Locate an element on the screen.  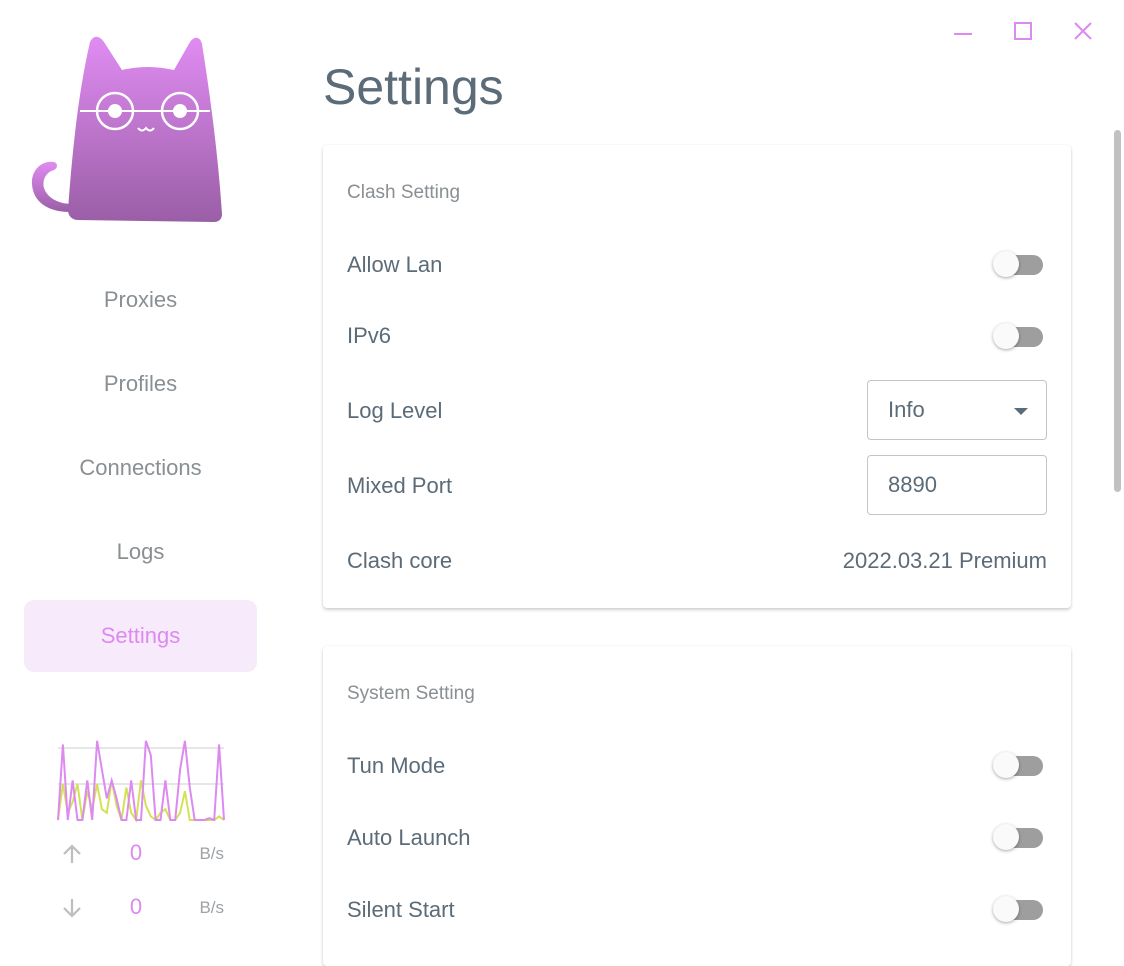
clash-core-label: Clash core is located at coordinates (400, 560).